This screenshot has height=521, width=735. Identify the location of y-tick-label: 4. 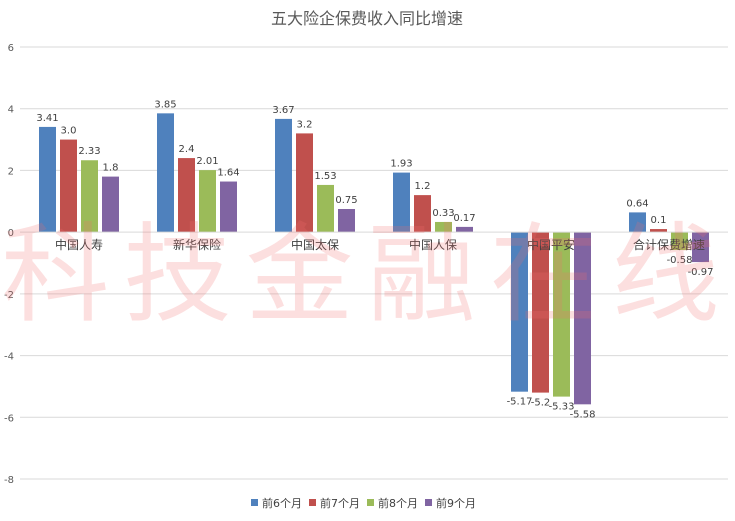
(11, 110).